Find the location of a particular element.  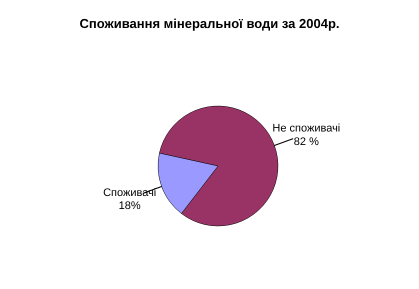

slice-label: Не споживачі is located at coordinates (306, 128).